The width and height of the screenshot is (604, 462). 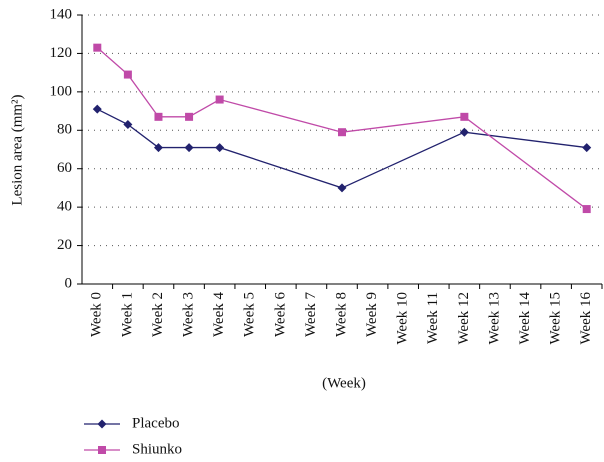 I want to click on x-tick-label: Week 2, so click(x=158, y=314).